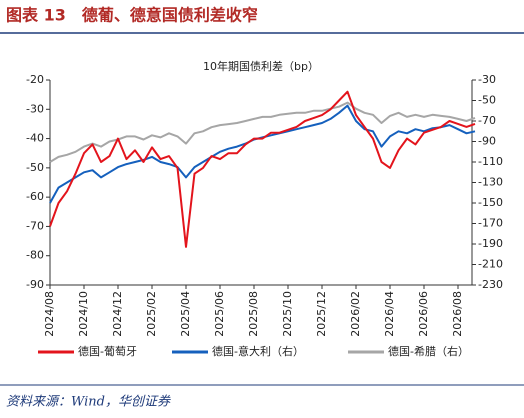 This screenshot has width=524, height=418. Describe the element at coordinates (83, 314) in the screenshot. I see `x-tick-label: 2024/10` at that location.